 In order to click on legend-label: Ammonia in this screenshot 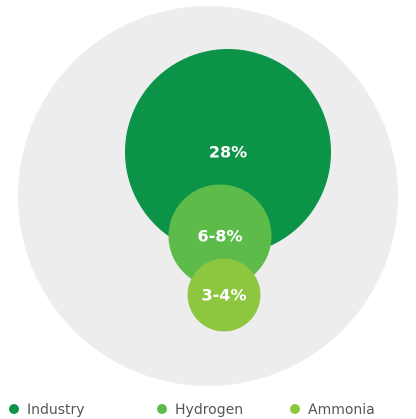, I will do `click(341, 410)`.